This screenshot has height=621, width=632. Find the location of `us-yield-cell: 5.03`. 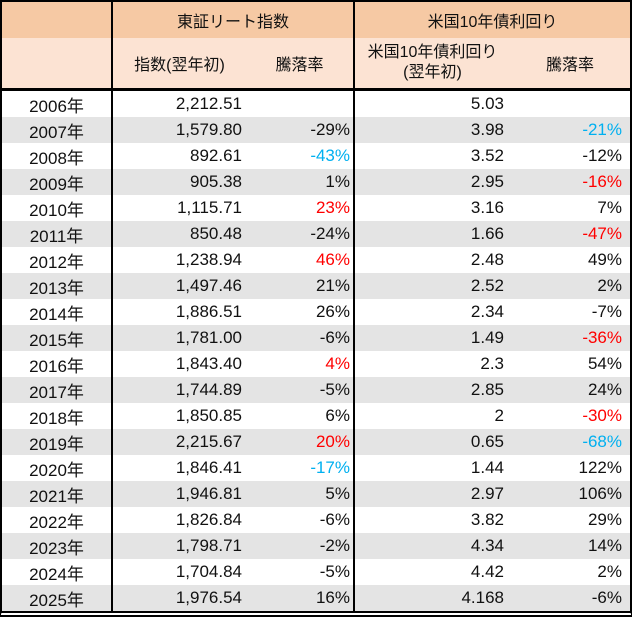

us-yield-cell: 5.03 is located at coordinates (487, 103).